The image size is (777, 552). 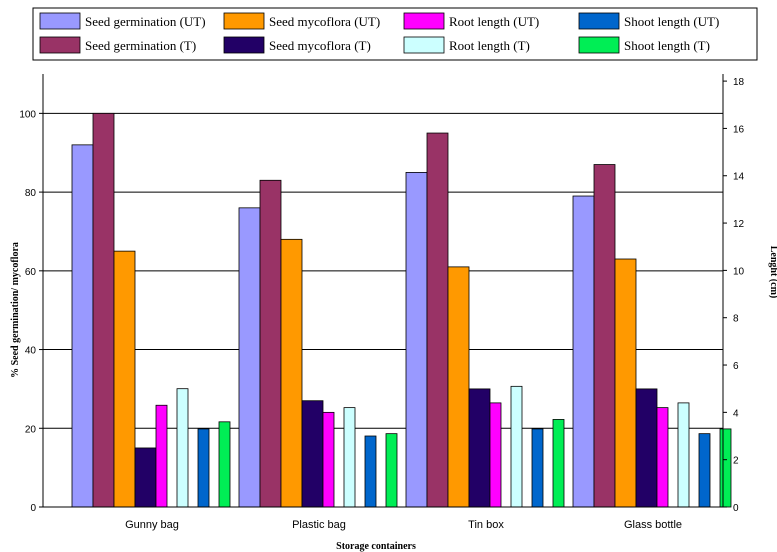 I want to click on legend-label: Shoot length (UT), so click(x=671, y=21).